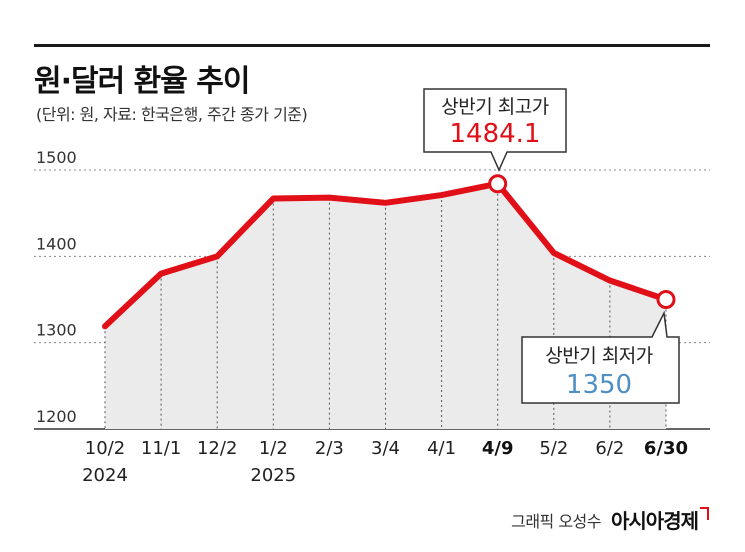 This screenshot has height=552, width=745. I want to click on callout-high-box, so click(495, 130).